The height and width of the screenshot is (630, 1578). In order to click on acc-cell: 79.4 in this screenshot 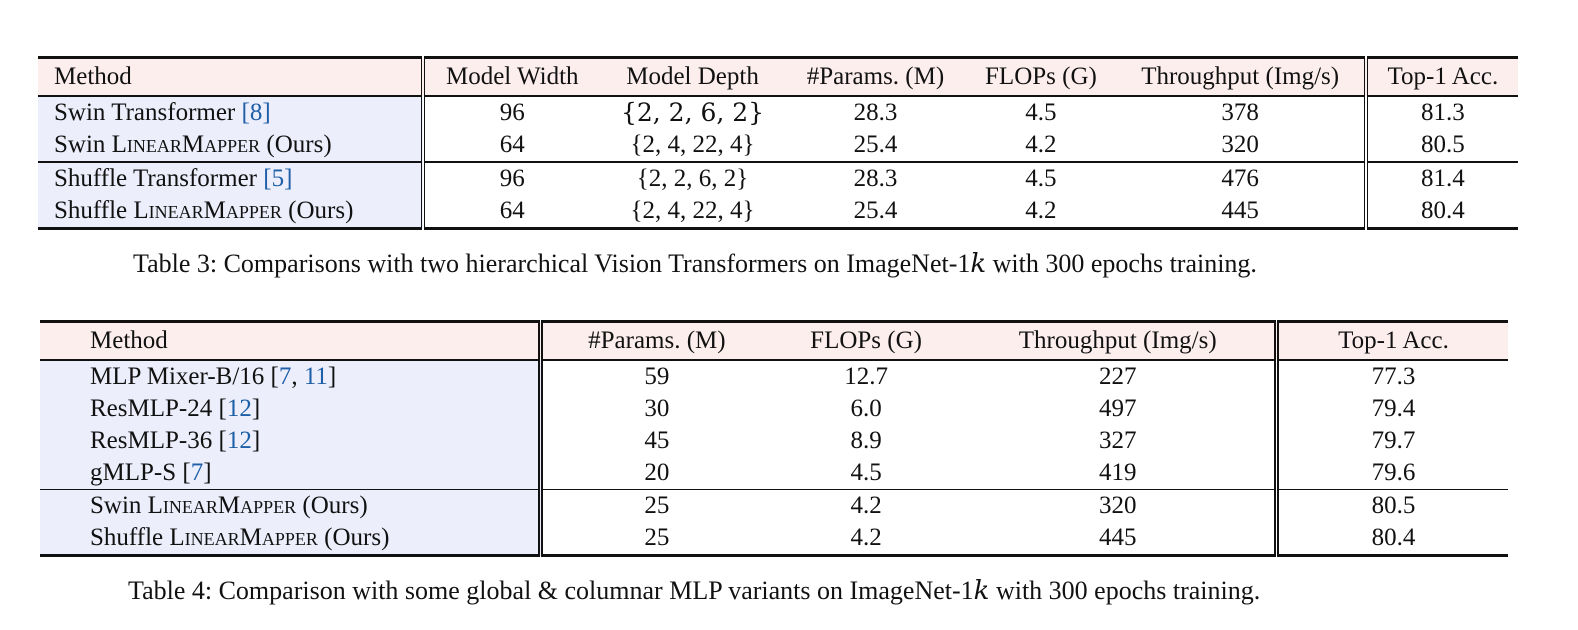, I will do `click(1393, 408)`.